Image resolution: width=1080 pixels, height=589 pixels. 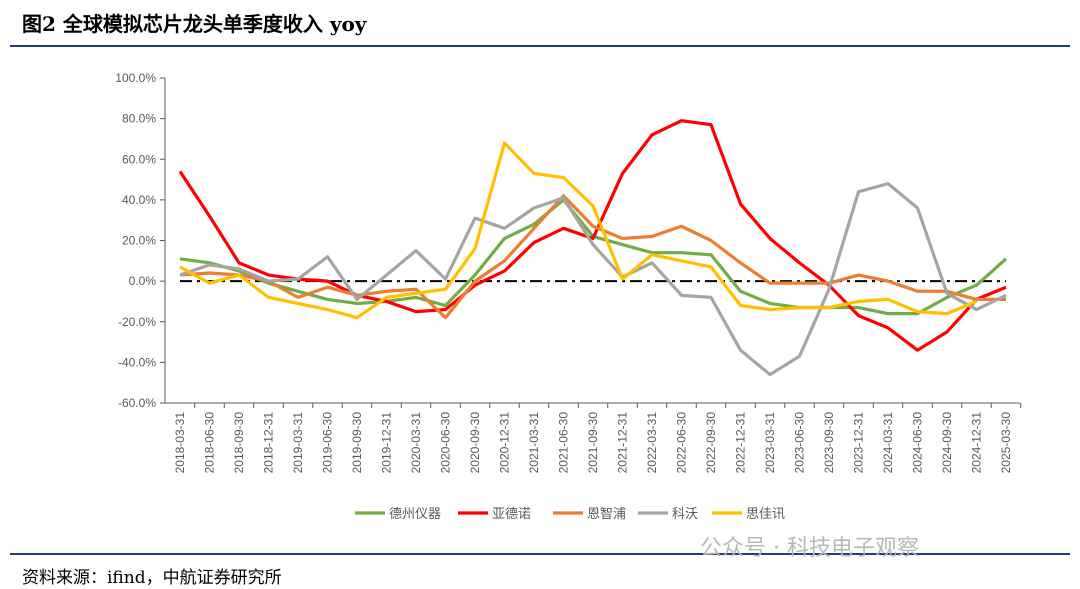 What do you see at coordinates (180, 443) in the screenshot?
I see `x-tick-label: 2018-03-31` at bounding box center [180, 443].